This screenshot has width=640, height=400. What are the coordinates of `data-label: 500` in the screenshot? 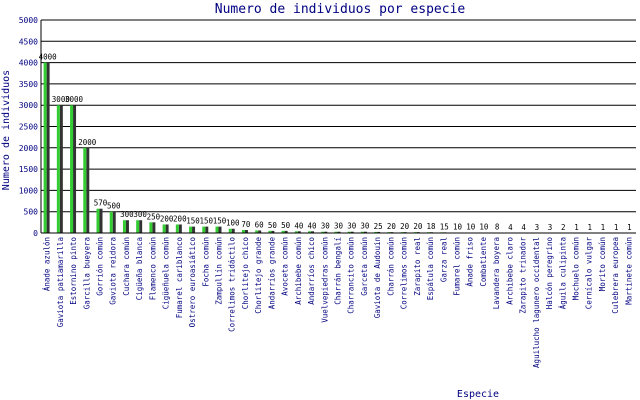 It's located at (114, 206).